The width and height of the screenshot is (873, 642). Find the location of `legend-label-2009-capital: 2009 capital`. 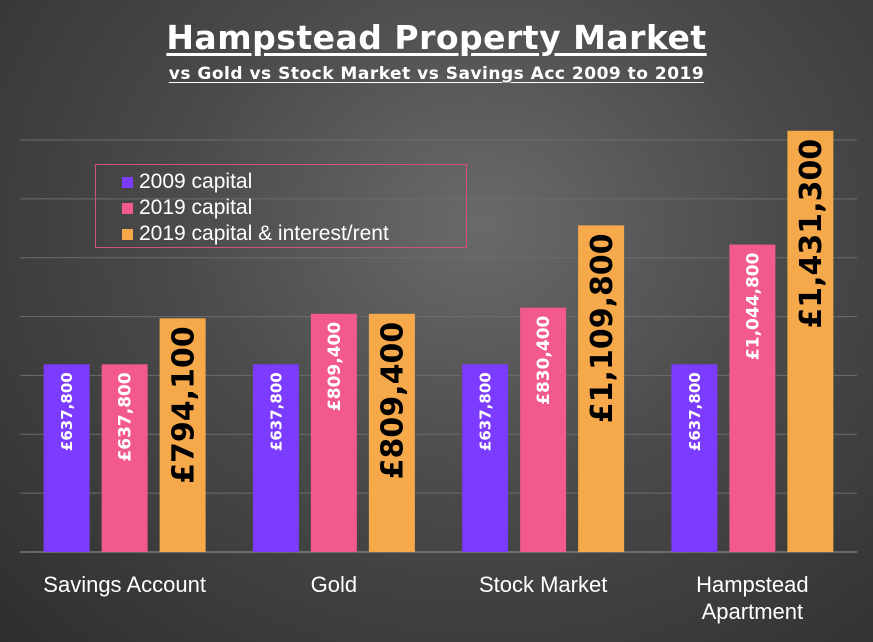

legend-label-2009-capital: 2009 capital is located at coordinates (196, 181).